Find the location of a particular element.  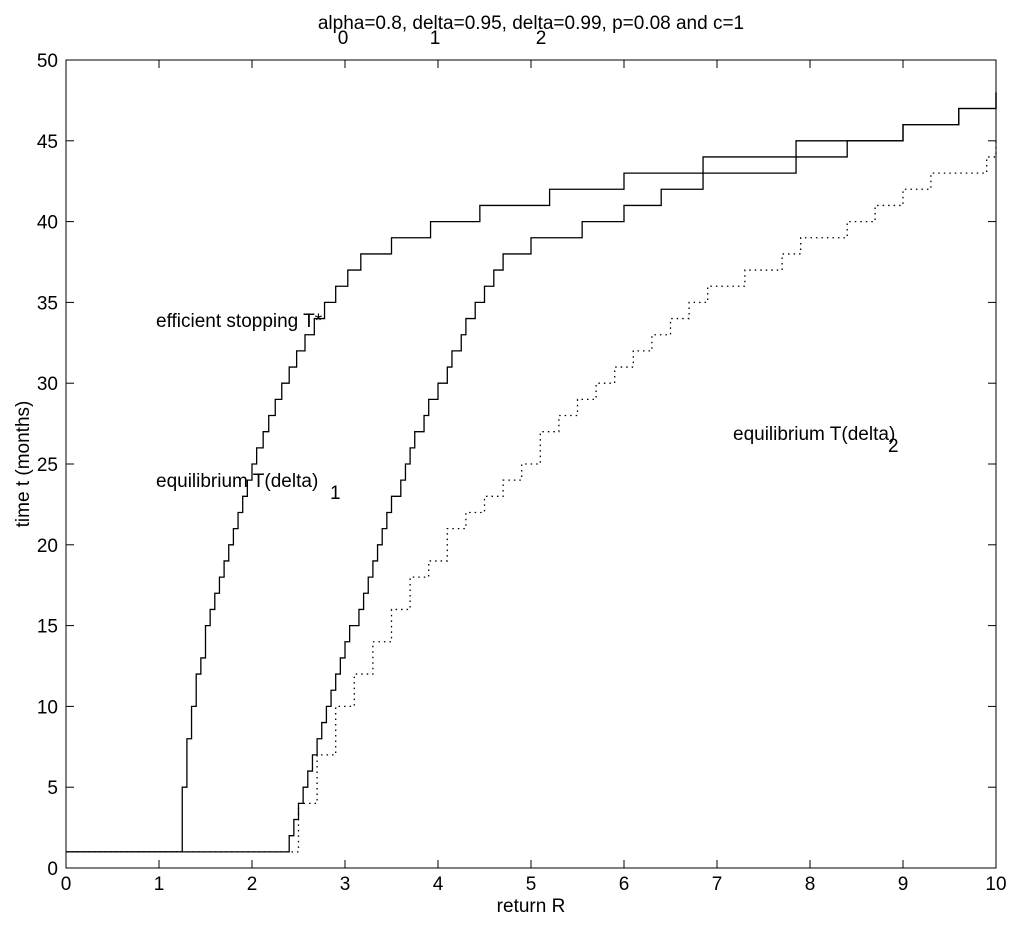

y-tick-label: 30 is located at coordinates (47, 384).